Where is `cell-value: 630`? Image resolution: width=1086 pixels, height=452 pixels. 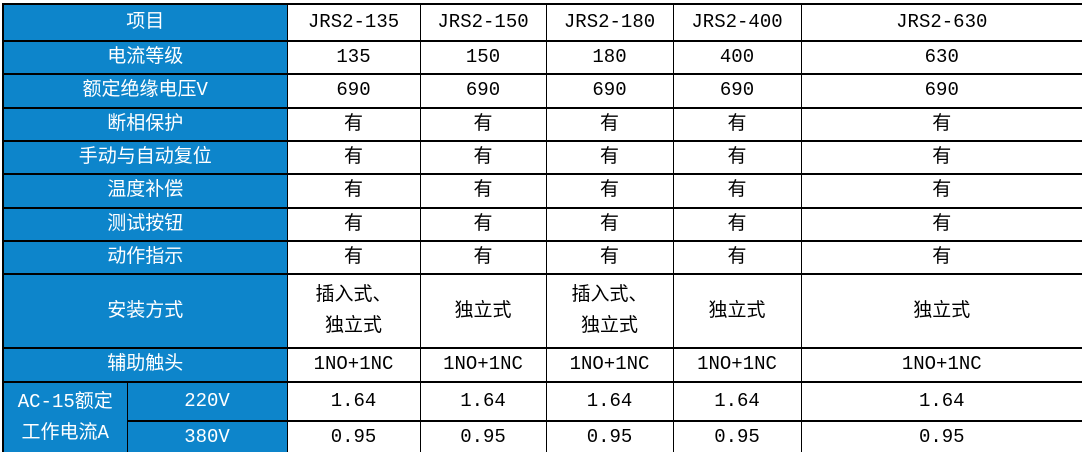
cell-value: 630 is located at coordinates (941, 57).